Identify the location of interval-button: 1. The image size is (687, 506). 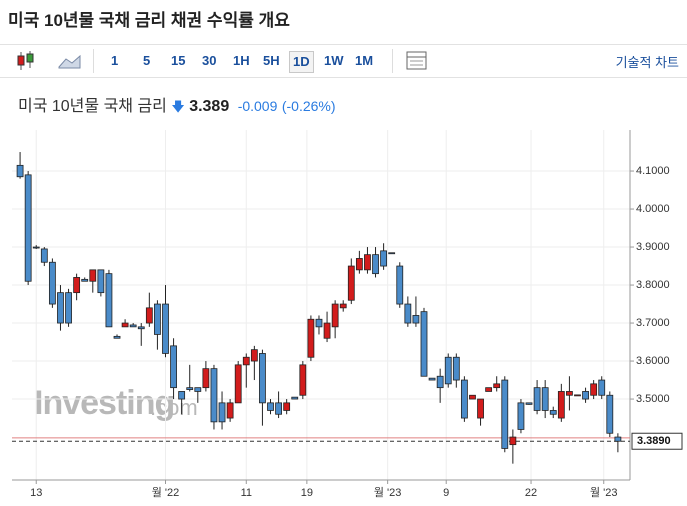
(115, 60).